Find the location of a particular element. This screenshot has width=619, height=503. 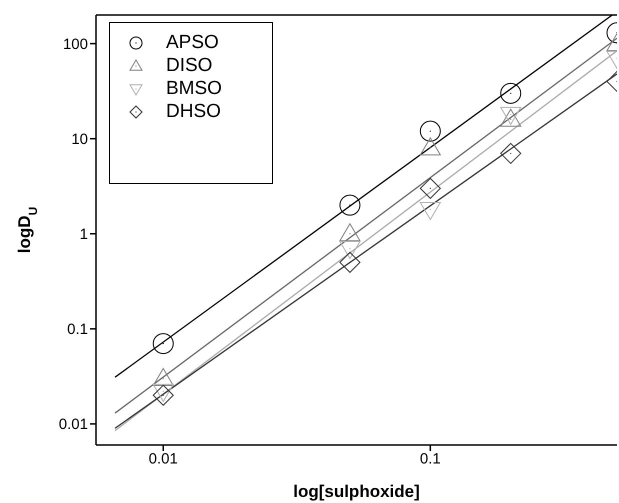

legend-label: DHSO is located at coordinates (193, 111).